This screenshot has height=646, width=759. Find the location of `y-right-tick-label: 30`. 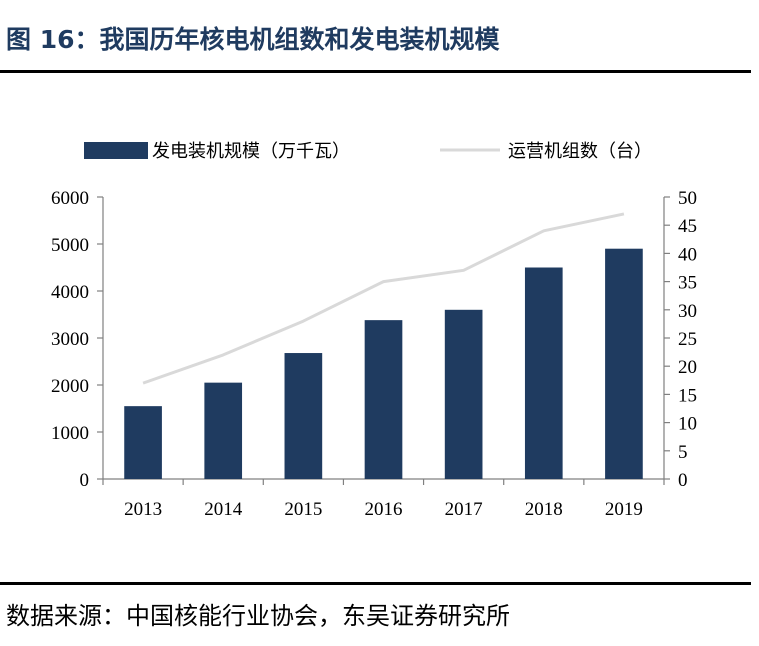

y-right-tick-label: 30 is located at coordinates (687, 311).